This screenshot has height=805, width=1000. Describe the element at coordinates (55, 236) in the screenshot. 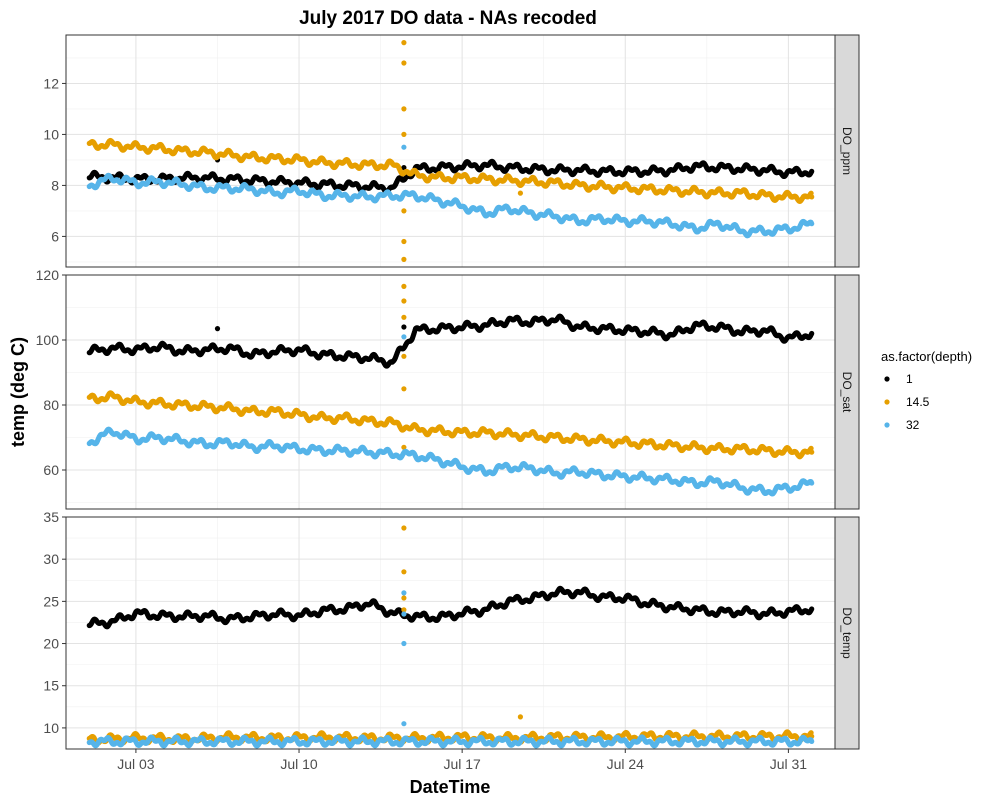

I see `y-tick-label: 6` at that location.